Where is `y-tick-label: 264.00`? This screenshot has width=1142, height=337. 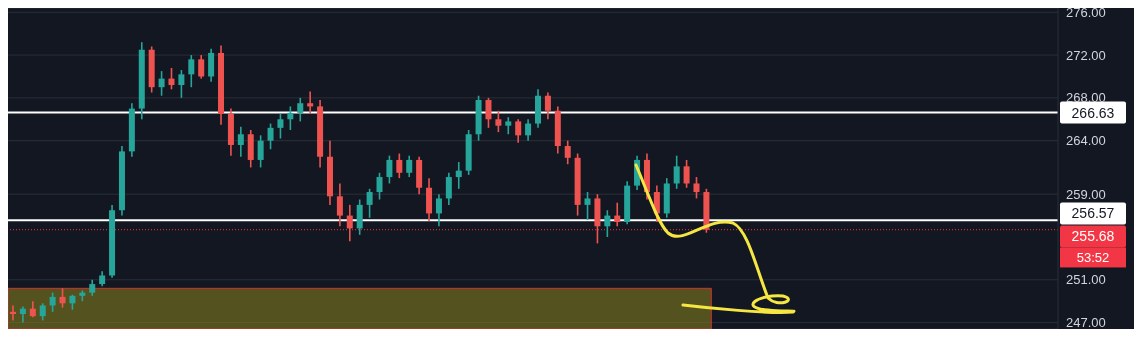 y-tick-label: 264.00 is located at coordinates (1086, 141).